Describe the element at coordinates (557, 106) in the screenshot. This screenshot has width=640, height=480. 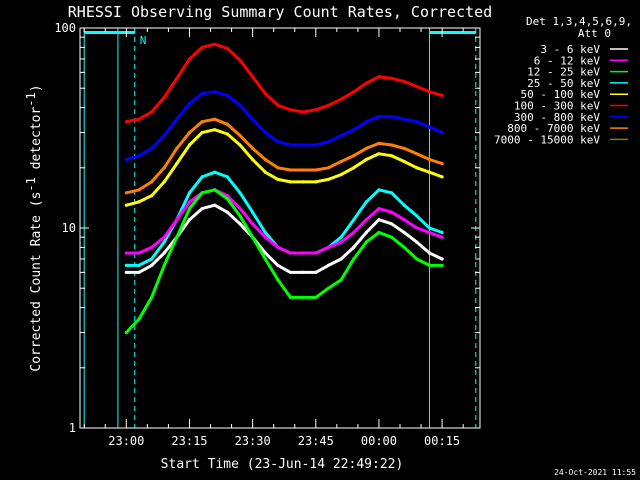
I see `legend-label: 100 - 300 keV` at that location.